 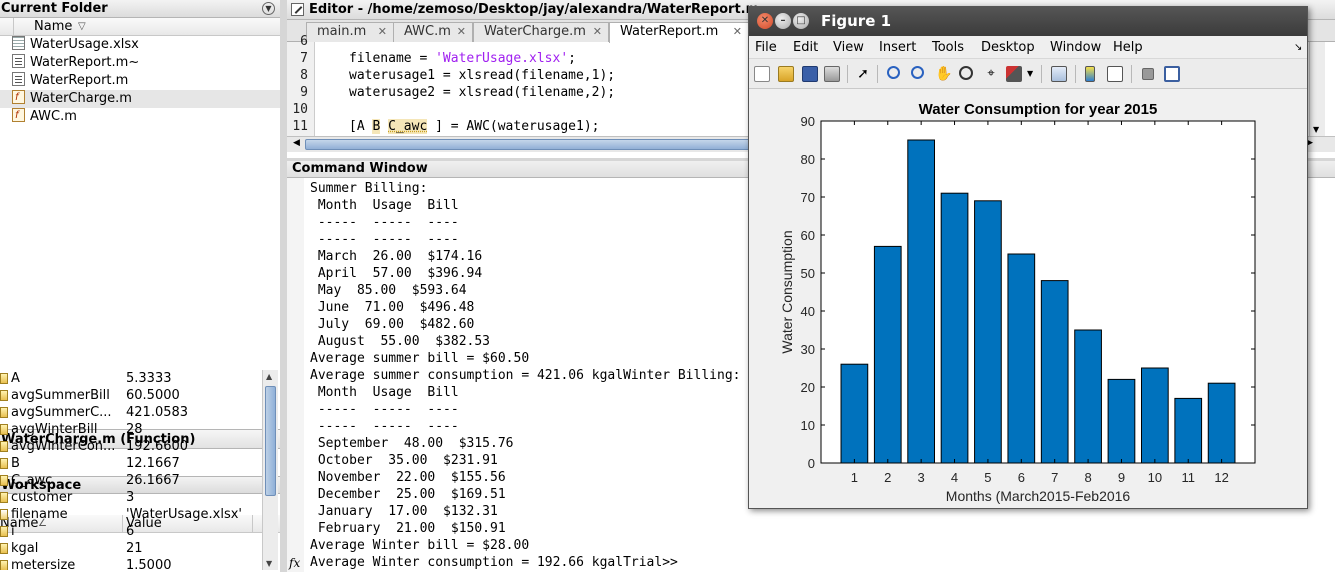 I want to click on new-figure-icon, so click(x=762, y=74).